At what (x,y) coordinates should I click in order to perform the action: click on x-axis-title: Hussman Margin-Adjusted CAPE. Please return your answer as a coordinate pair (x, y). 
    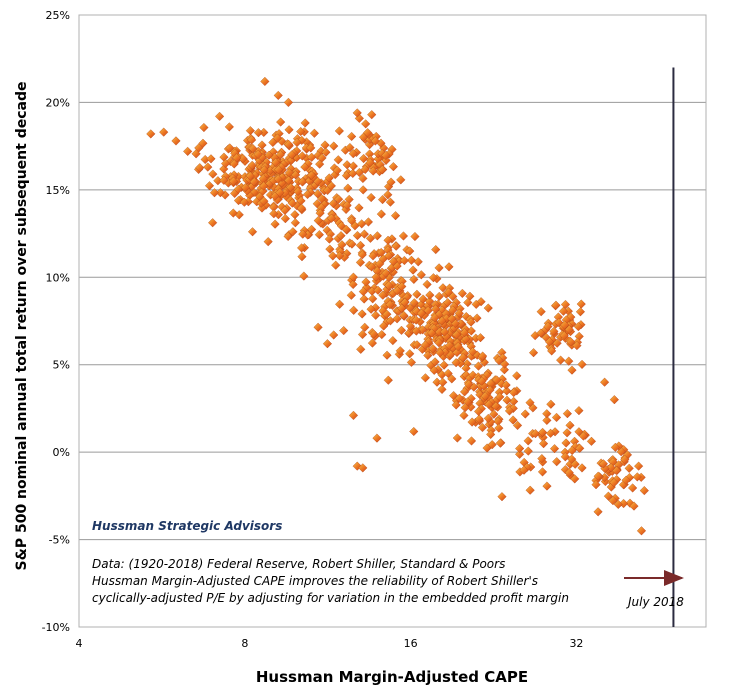
    Looking at the image, I should click on (392, 677).